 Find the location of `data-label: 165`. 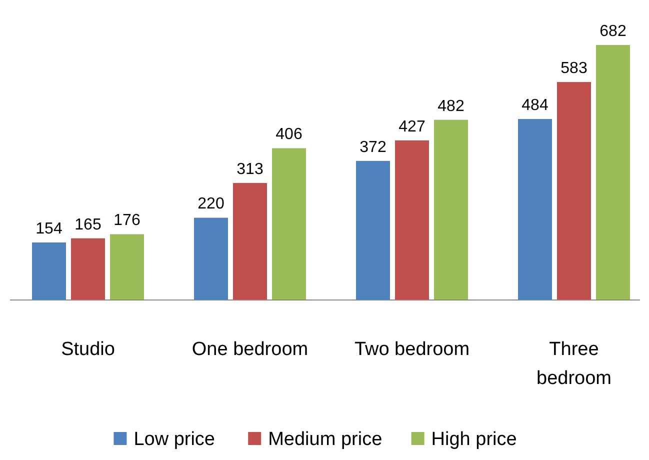

data-label: 165 is located at coordinates (88, 225).